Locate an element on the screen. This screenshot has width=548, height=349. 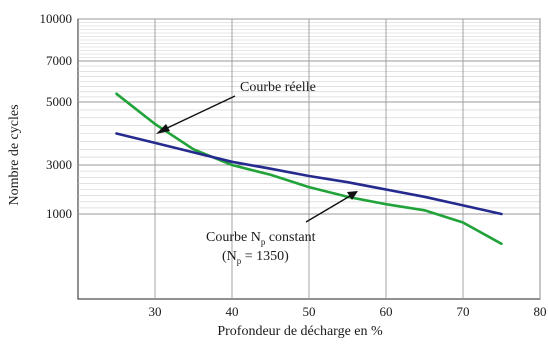
x-tick-labels: 30 40 50 60 70 80 is located at coordinates (348, 311).